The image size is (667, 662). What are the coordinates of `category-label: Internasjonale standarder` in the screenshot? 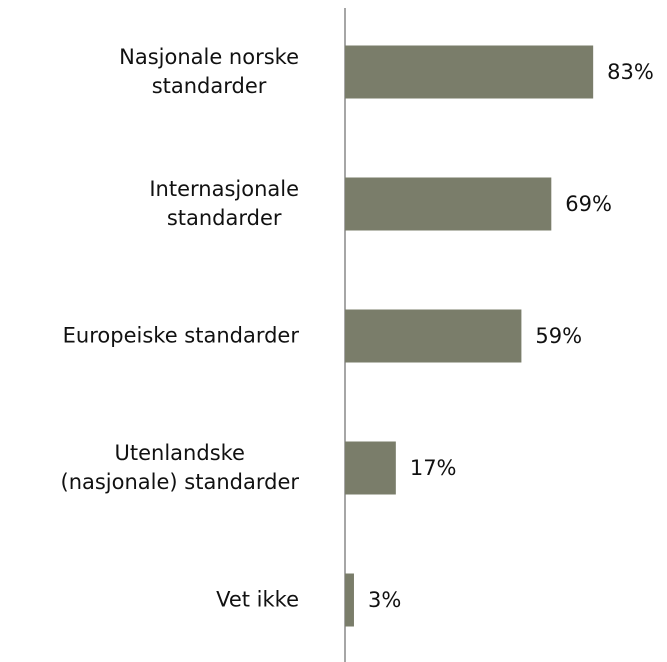 It's located at (224, 203).